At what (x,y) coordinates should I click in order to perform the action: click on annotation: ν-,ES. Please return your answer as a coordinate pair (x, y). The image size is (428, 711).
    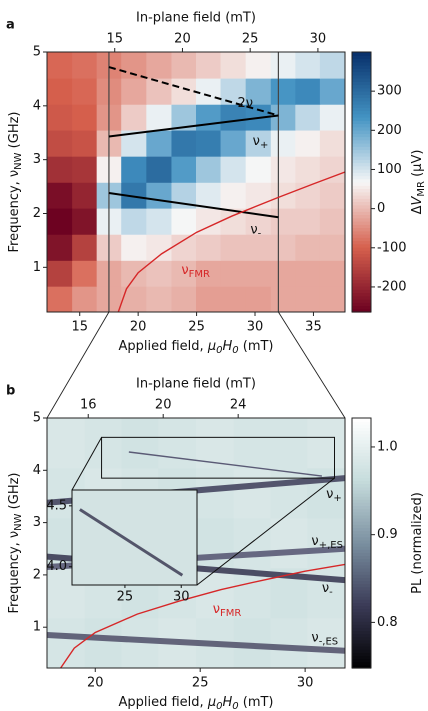
    Looking at the image, I should click on (324, 639).